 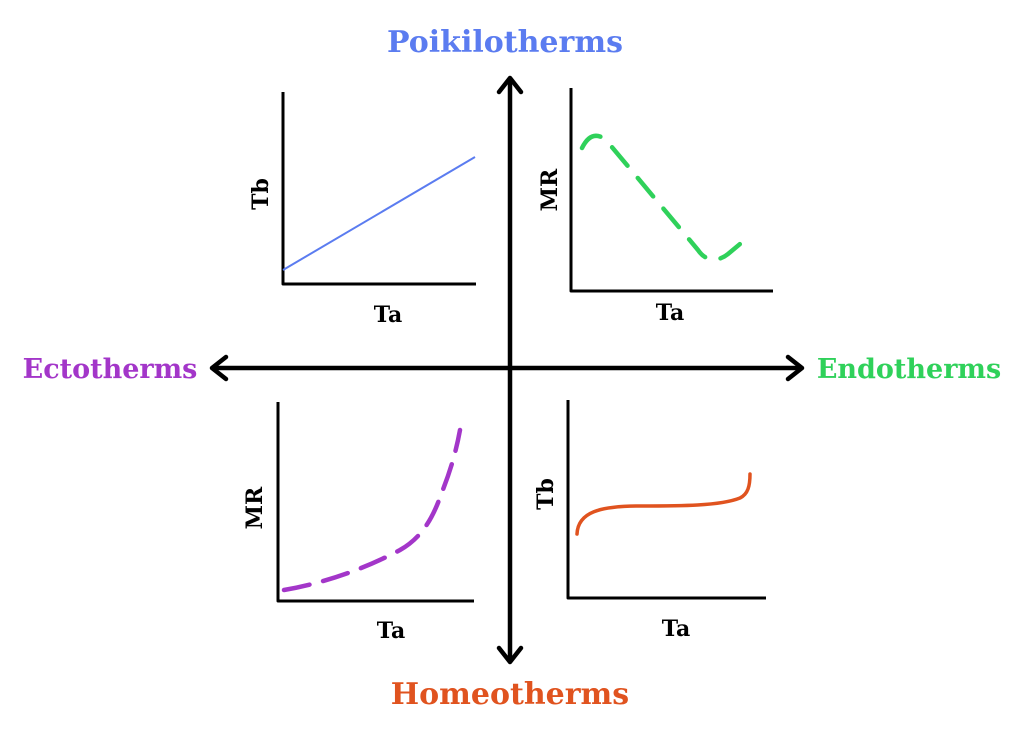 I want to click on arrowhead-right-icon, so click(x=795, y=368).